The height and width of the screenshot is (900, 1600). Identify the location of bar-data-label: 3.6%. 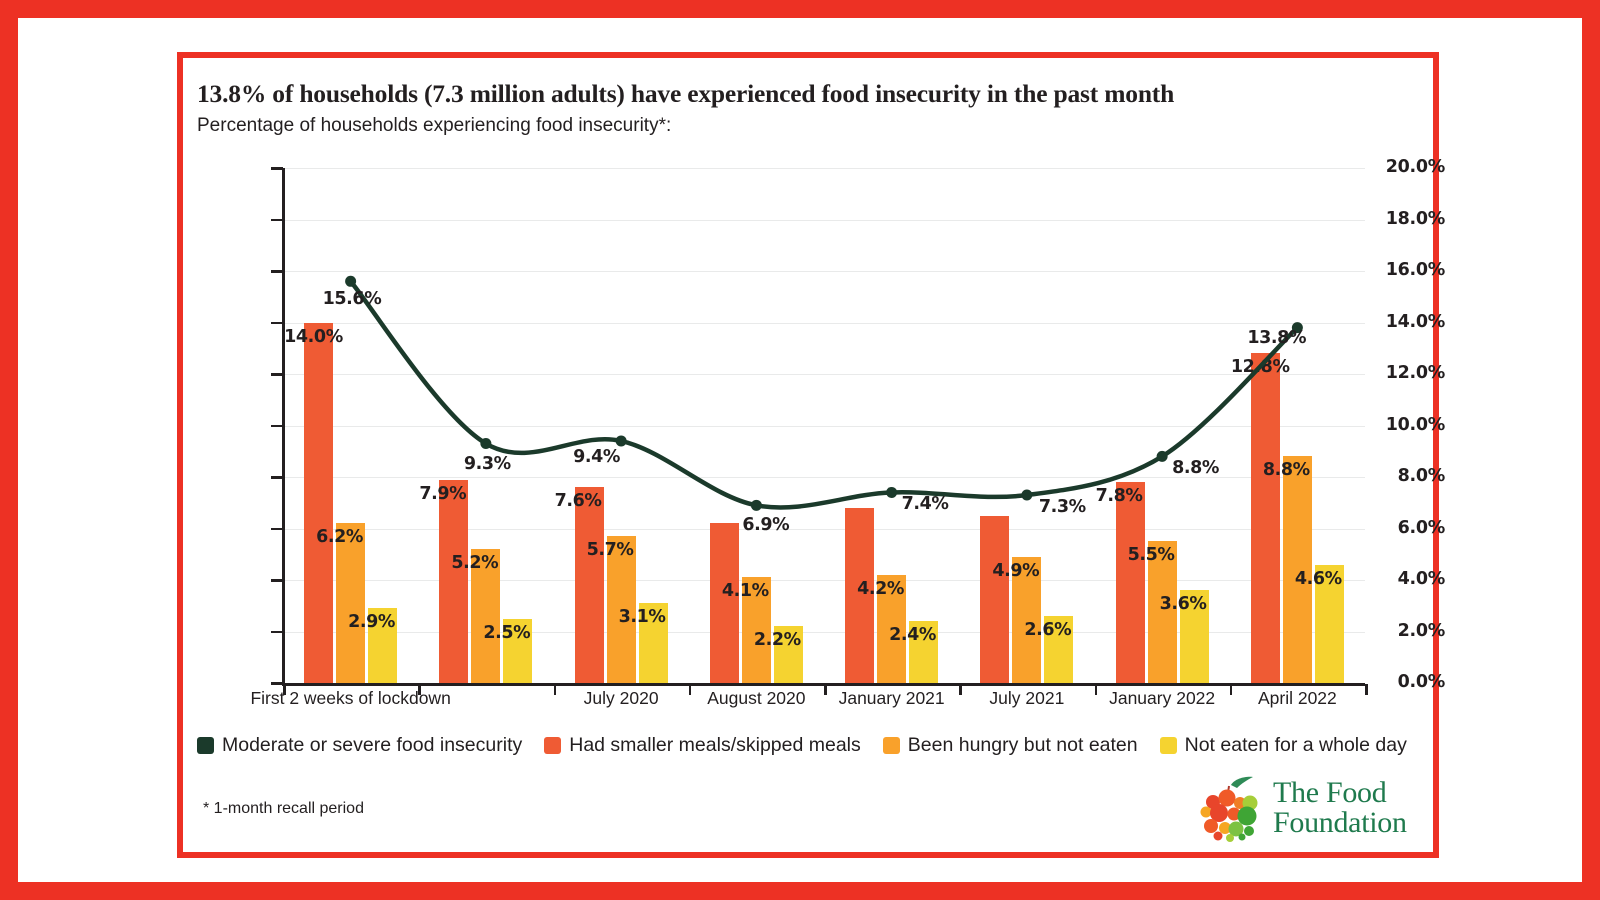
(1183, 604).